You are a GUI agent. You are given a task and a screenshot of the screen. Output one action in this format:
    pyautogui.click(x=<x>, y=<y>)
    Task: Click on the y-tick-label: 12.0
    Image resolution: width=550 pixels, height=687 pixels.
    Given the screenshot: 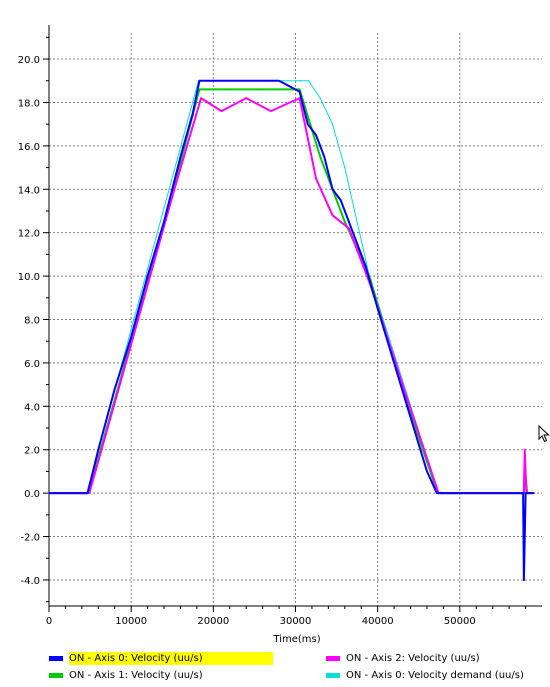 What is the action you would take?
    pyautogui.click(x=29, y=234)
    